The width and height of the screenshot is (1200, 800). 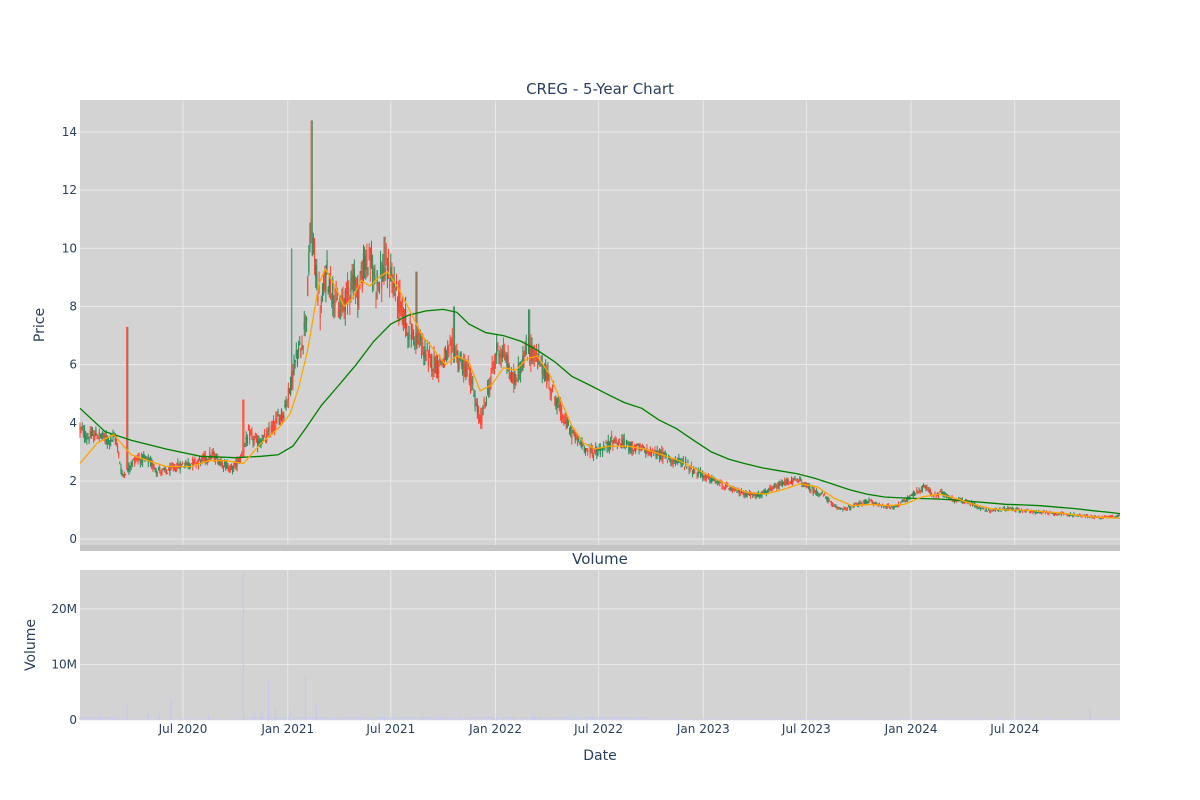 I want to click on chart-title: CREG - 5-Year Chart, so click(x=600, y=89).